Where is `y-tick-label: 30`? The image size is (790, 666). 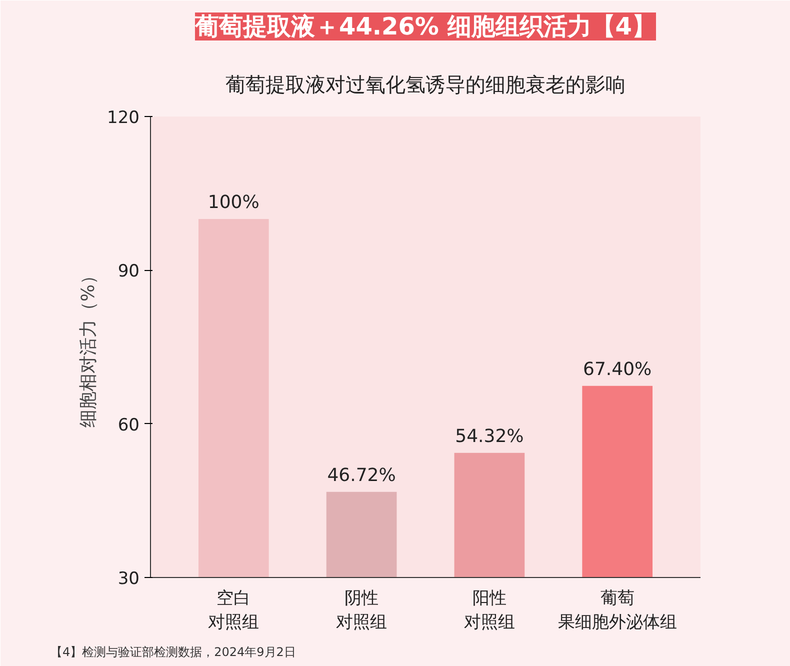
y-tick-label: 30 is located at coordinates (129, 579).